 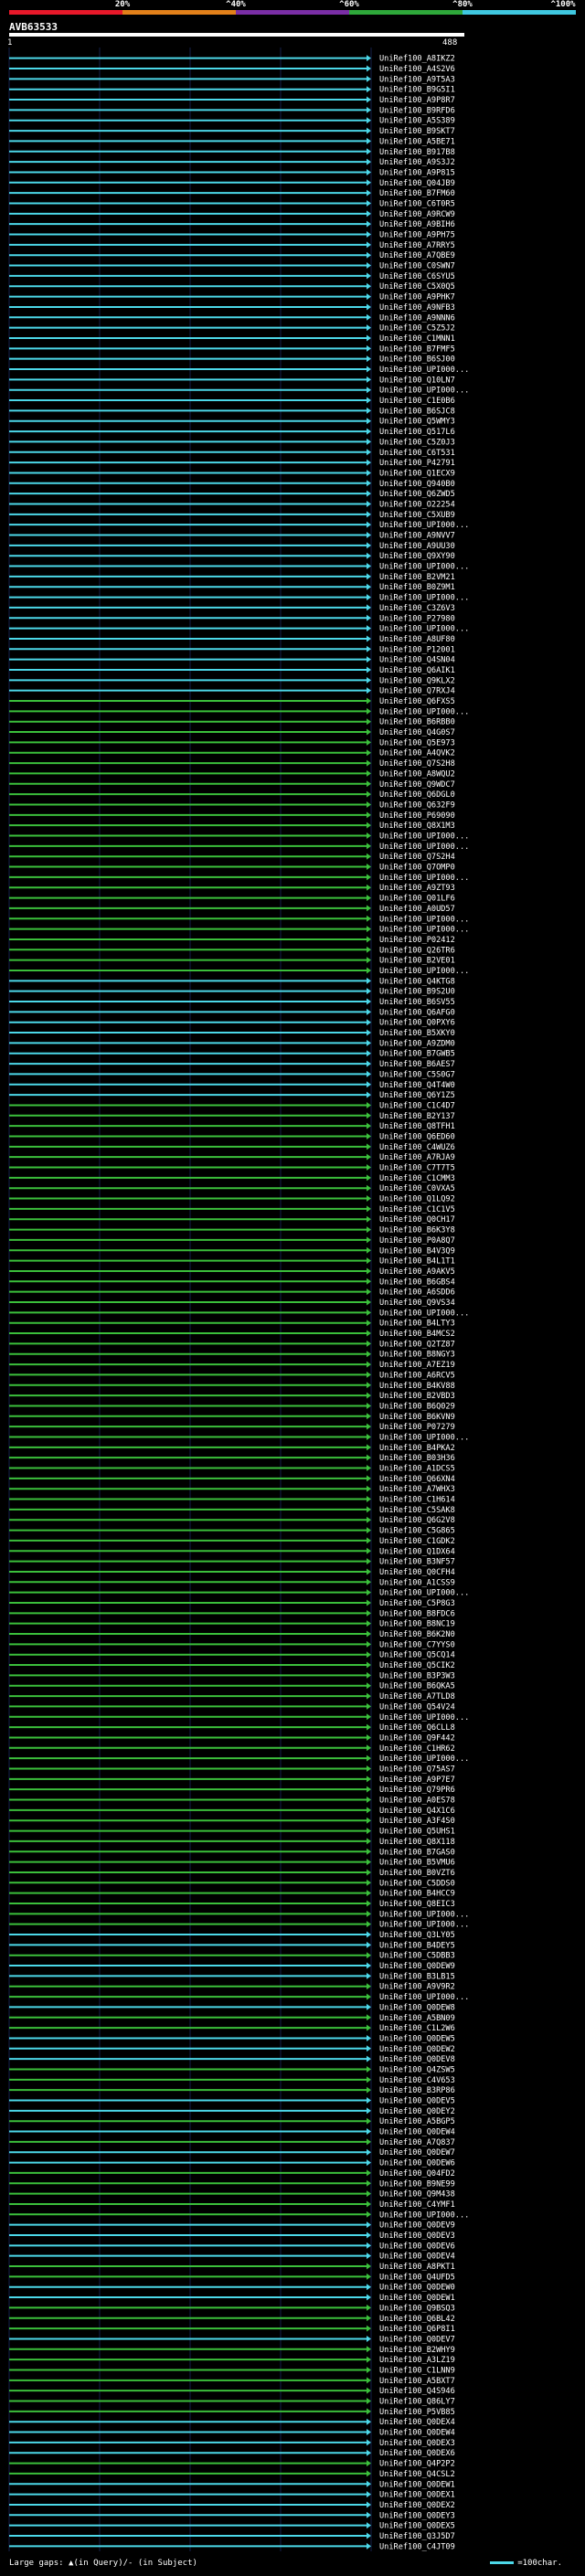 I want to click on hit-label: UniRef100_Q0DEV5, so click(x=417, y=2101).